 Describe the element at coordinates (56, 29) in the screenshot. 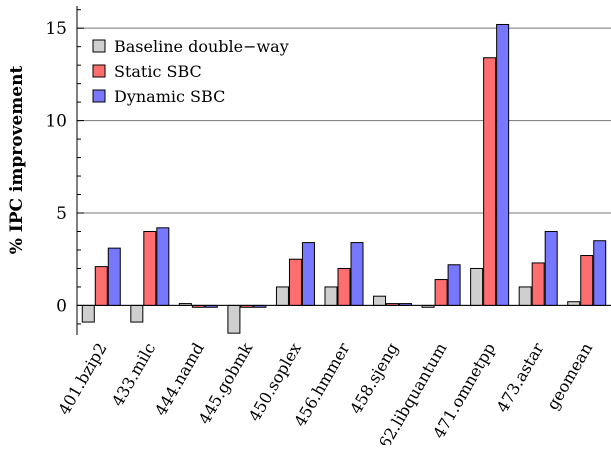

I see `y-tick-label: 15` at that location.